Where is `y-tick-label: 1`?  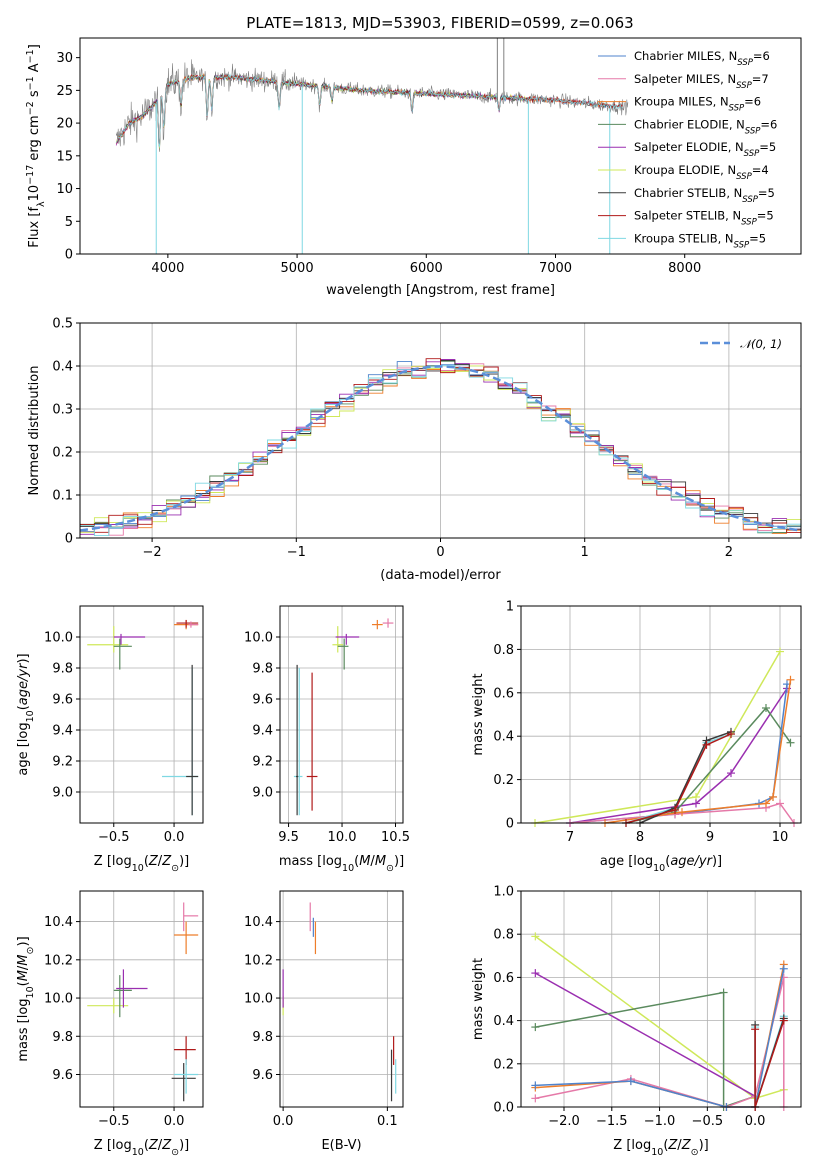
y-tick-label: 1 is located at coordinates (510, 607).